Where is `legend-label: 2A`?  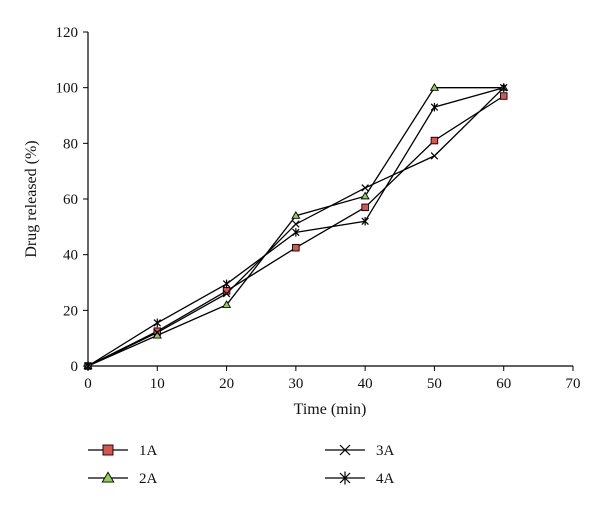 legend-label: 2A is located at coordinates (148, 479).